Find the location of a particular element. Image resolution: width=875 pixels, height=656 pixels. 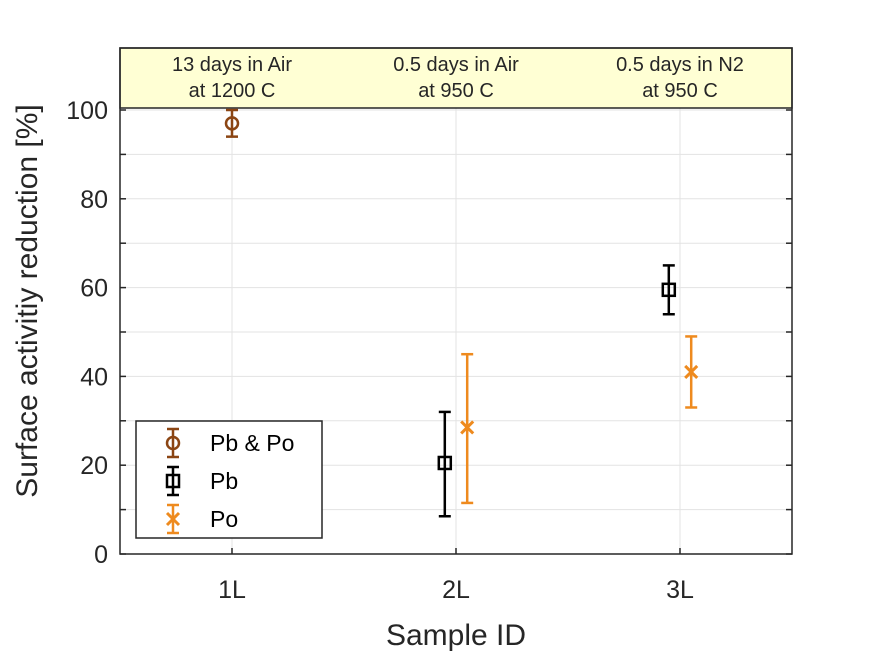

y-tick-label: 0 is located at coordinates (101, 555).